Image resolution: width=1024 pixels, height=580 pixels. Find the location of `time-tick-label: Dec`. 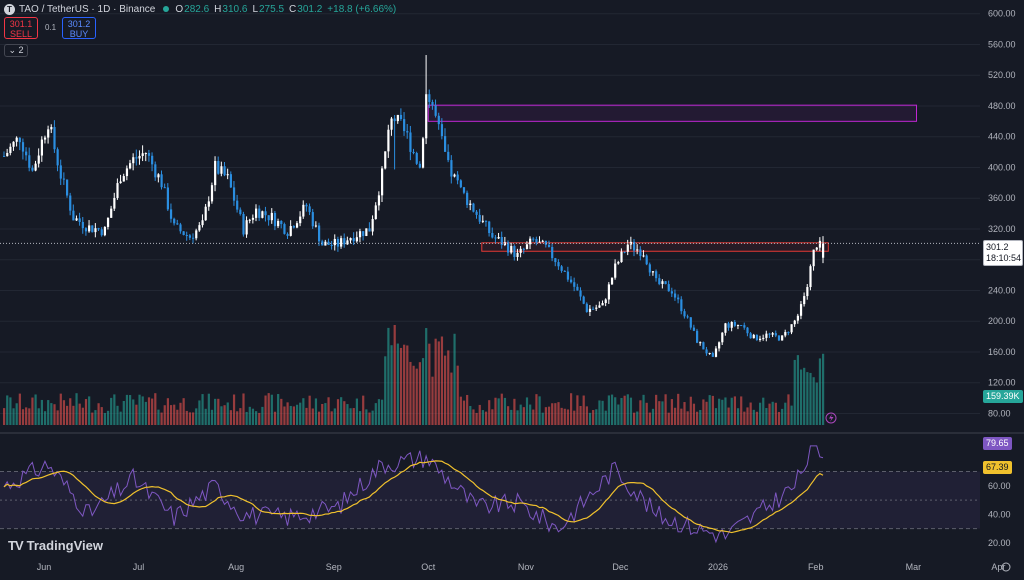

time-tick-label: Dec is located at coordinates (620, 567).